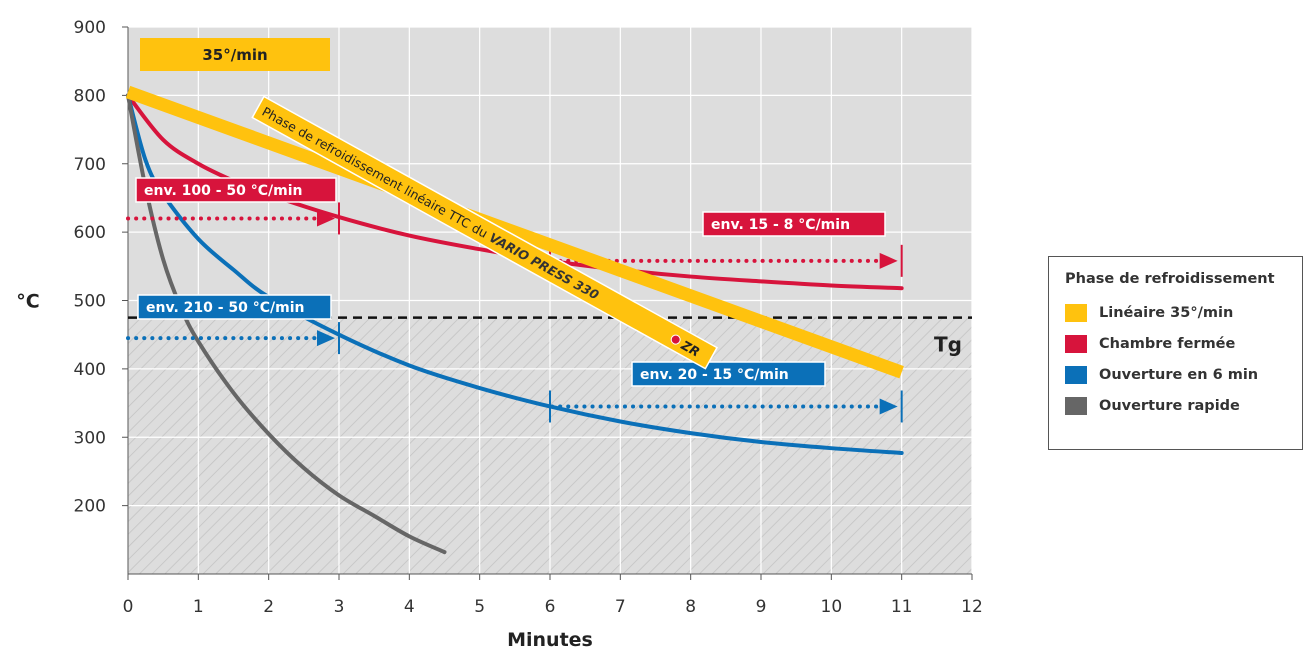 The image size is (1311, 656). Describe the element at coordinates (27, 302) in the screenshot. I see `y-axis-title: °C` at that location.